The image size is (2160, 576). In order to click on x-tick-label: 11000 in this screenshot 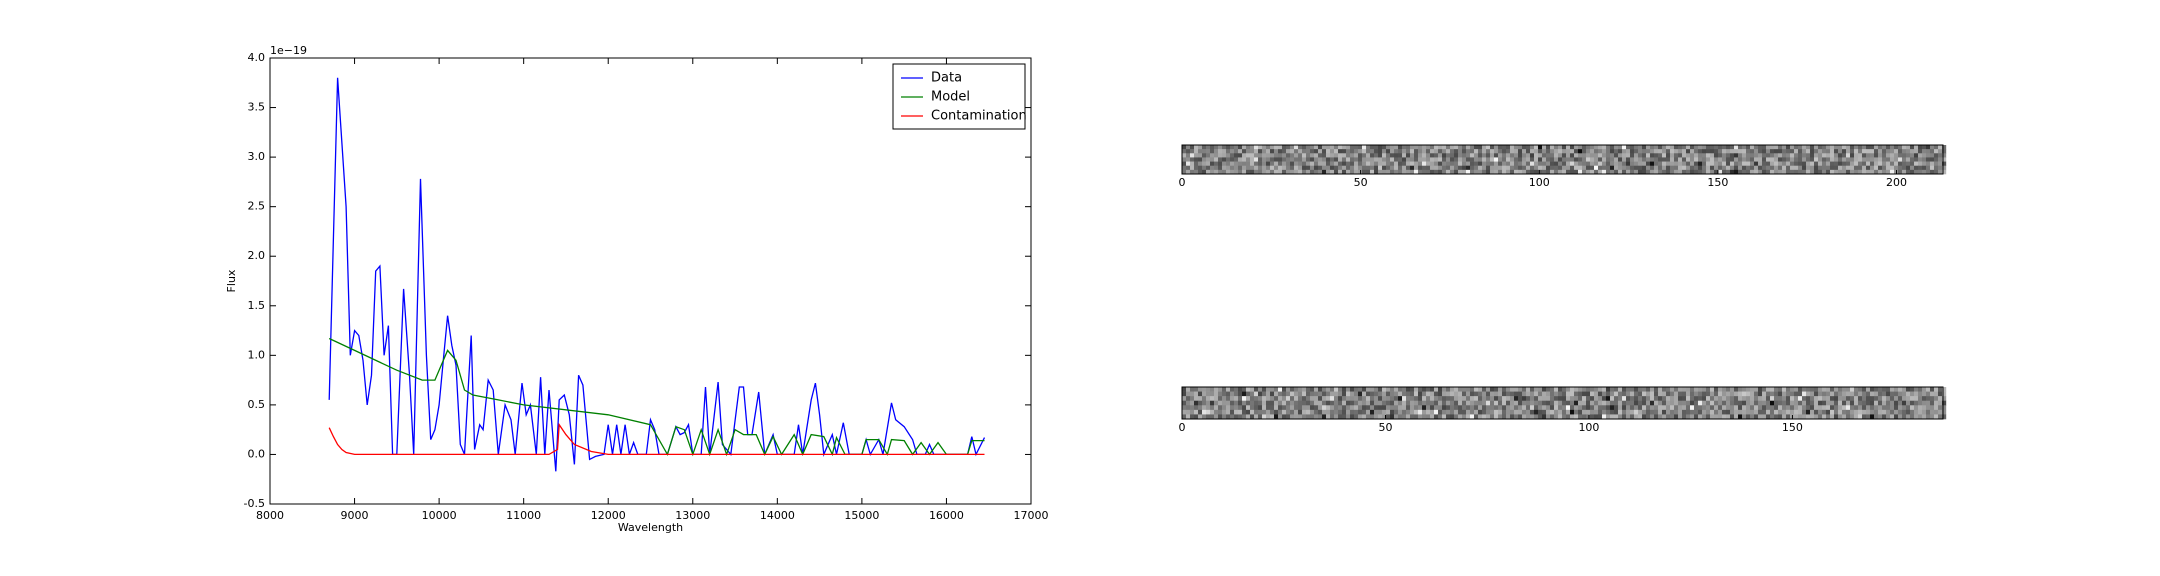, I will do `click(523, 515)`.